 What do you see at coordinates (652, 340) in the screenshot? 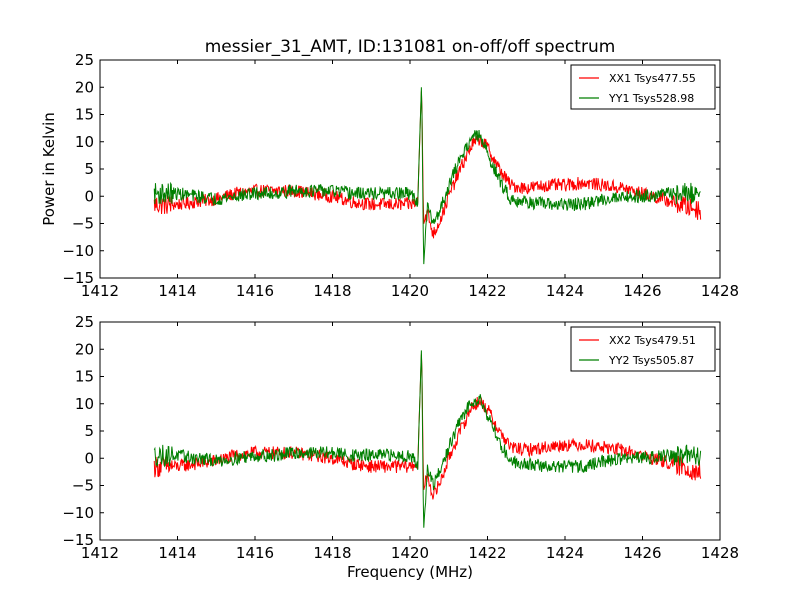
I see `legend-label: XX2 Tsys479.51` at bounding box center [652, 340].